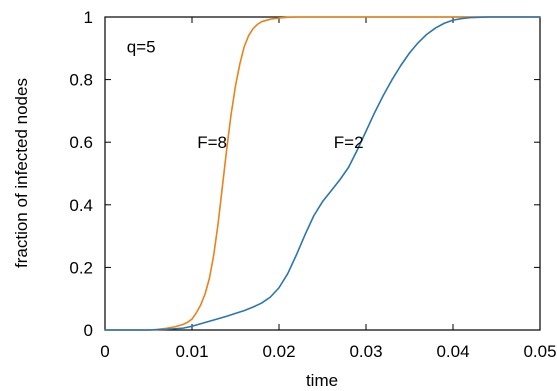 The height and width of the screenshot is (391, 557). What do you see at coordinates (452, 351) in the screenshot?
I see `x-tick-label: 0.04` at bounding box center [452, 351].